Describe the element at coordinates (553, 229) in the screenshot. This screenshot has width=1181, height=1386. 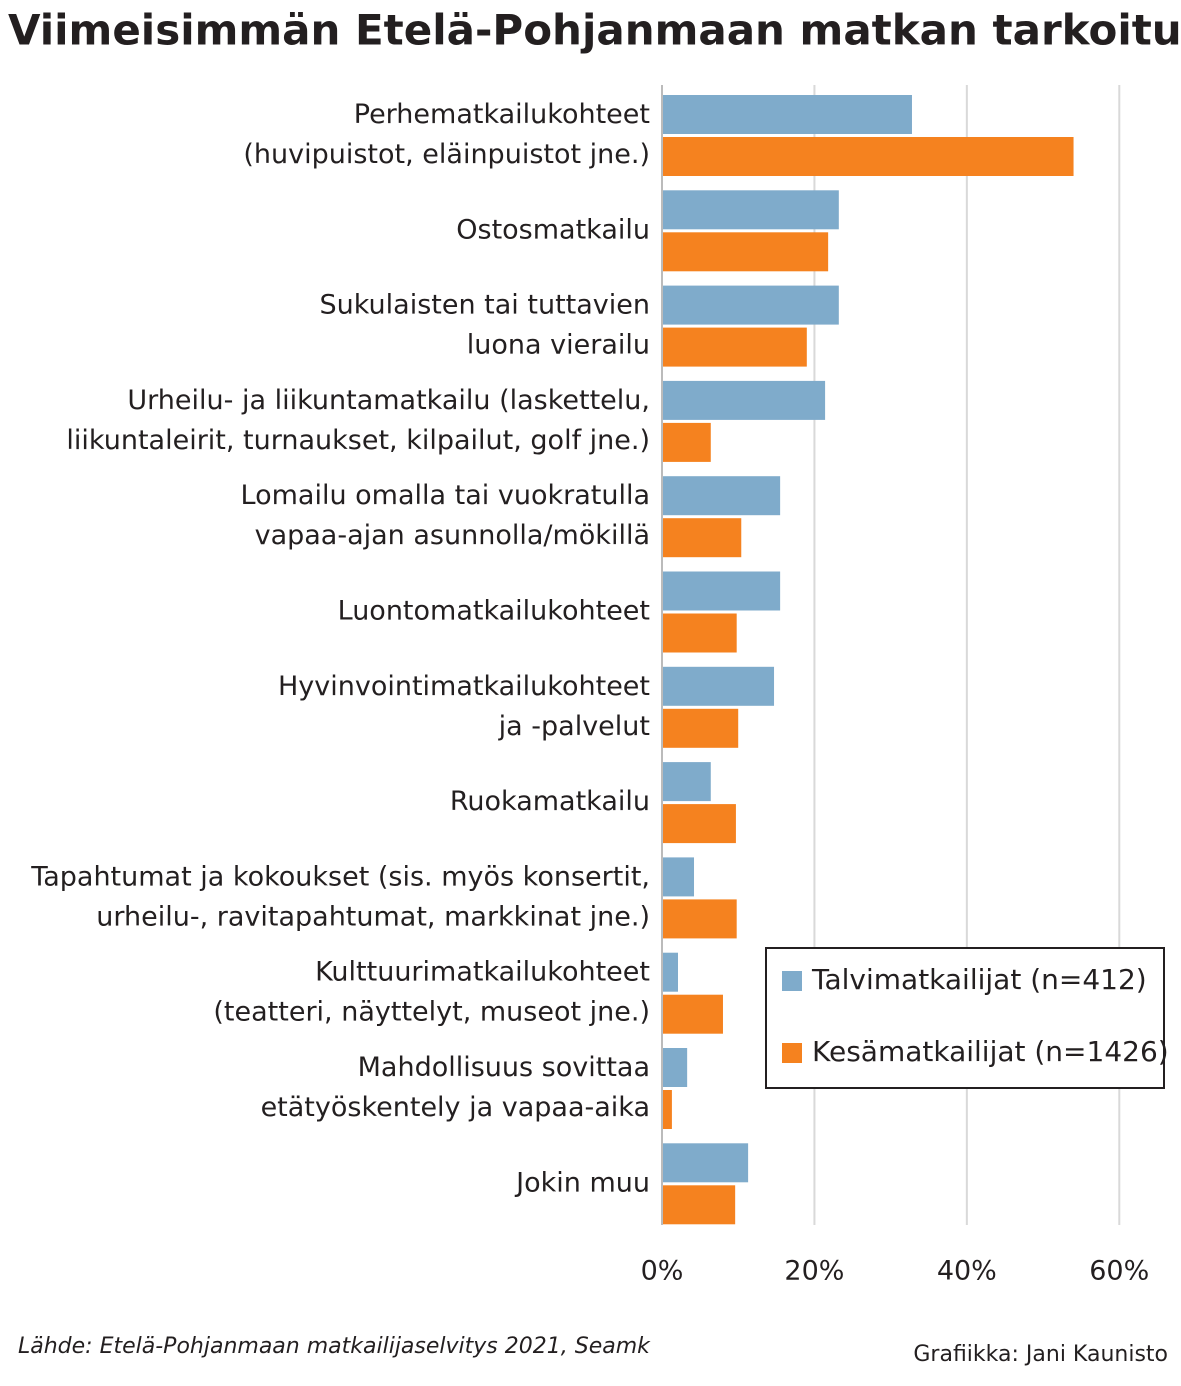
I see `y-tick-label: Ostosmatkailu` at that location.